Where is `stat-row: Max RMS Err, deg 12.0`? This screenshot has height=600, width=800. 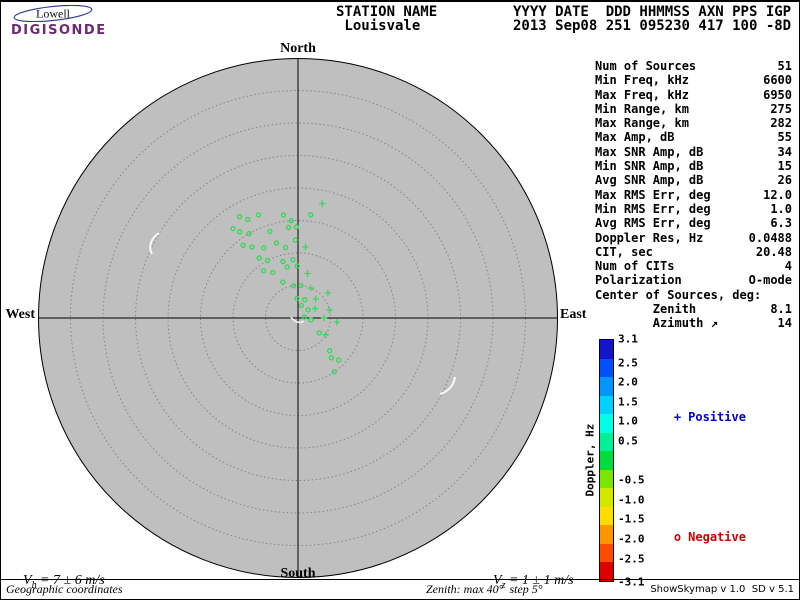 stat-row: Max RMS Err, deg 12.0 is located at coordinates (693, 195).